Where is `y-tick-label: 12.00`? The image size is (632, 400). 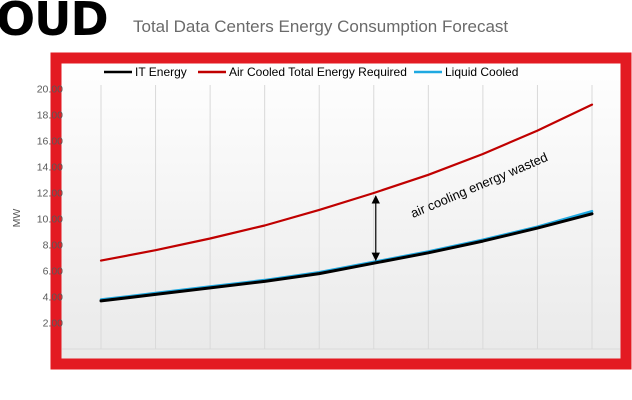 y-tick-label: 12.00 is located at coordinates (50, 194).